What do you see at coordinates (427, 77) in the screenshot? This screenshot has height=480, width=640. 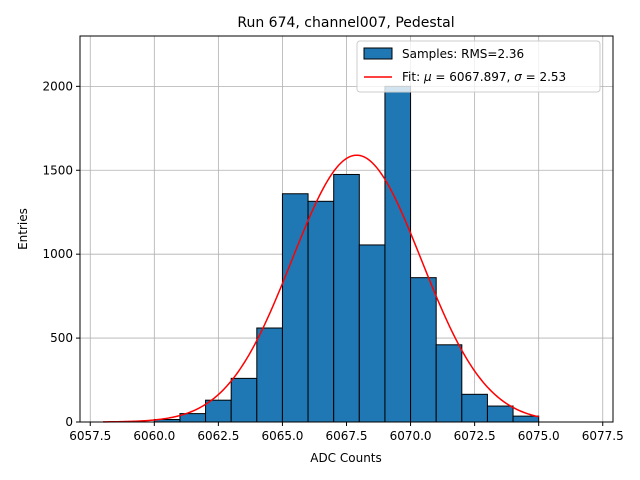 I see `legend-fit-mu-symbol: μ` at bounding box center [427, 77].